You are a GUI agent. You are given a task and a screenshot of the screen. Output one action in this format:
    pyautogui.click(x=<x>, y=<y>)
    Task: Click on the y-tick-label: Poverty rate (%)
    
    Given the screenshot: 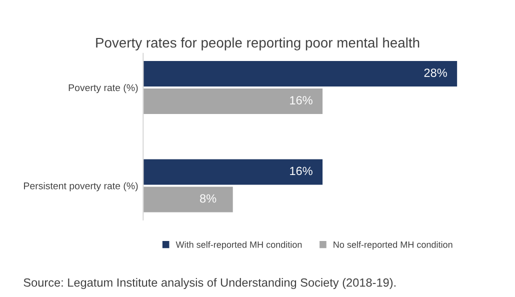 What is the action you would take?
    pyautogui.click(x=103, y=89)
    